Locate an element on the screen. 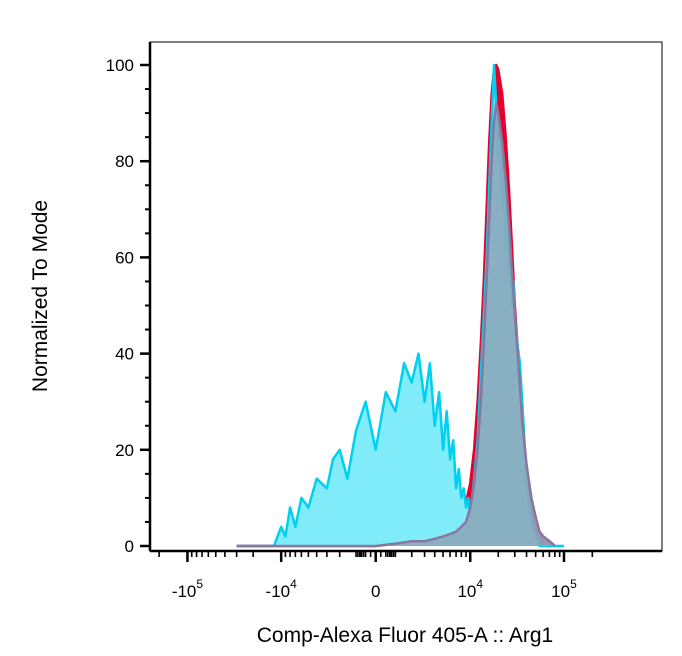 Image resolution: width=682 pixels, height=656 pixels. y-tick-label-80: 80 is located at coordinates (124, 161).